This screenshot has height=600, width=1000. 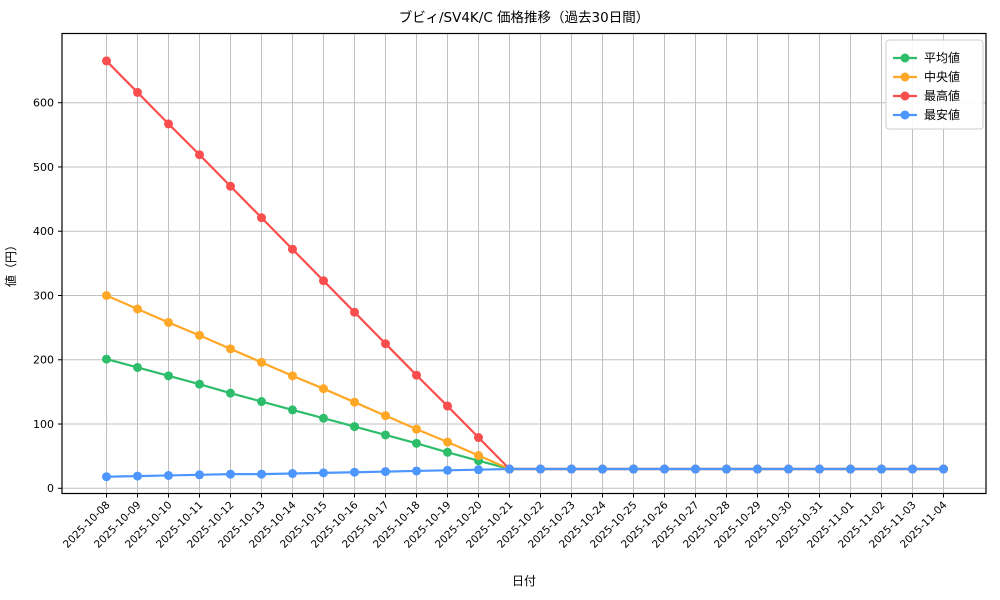 I want to click on y-tick-label: 600, so click(x=43, y=102).